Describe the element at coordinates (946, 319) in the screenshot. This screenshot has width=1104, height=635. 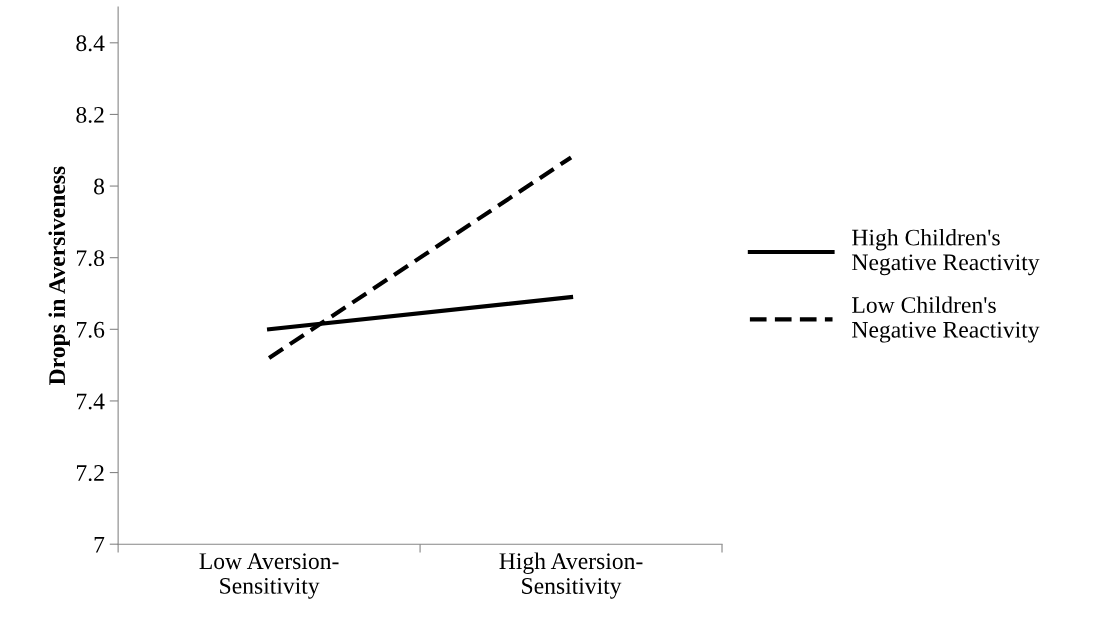
I see `legend-label: Low Children's Negative Reactivity` at that location.